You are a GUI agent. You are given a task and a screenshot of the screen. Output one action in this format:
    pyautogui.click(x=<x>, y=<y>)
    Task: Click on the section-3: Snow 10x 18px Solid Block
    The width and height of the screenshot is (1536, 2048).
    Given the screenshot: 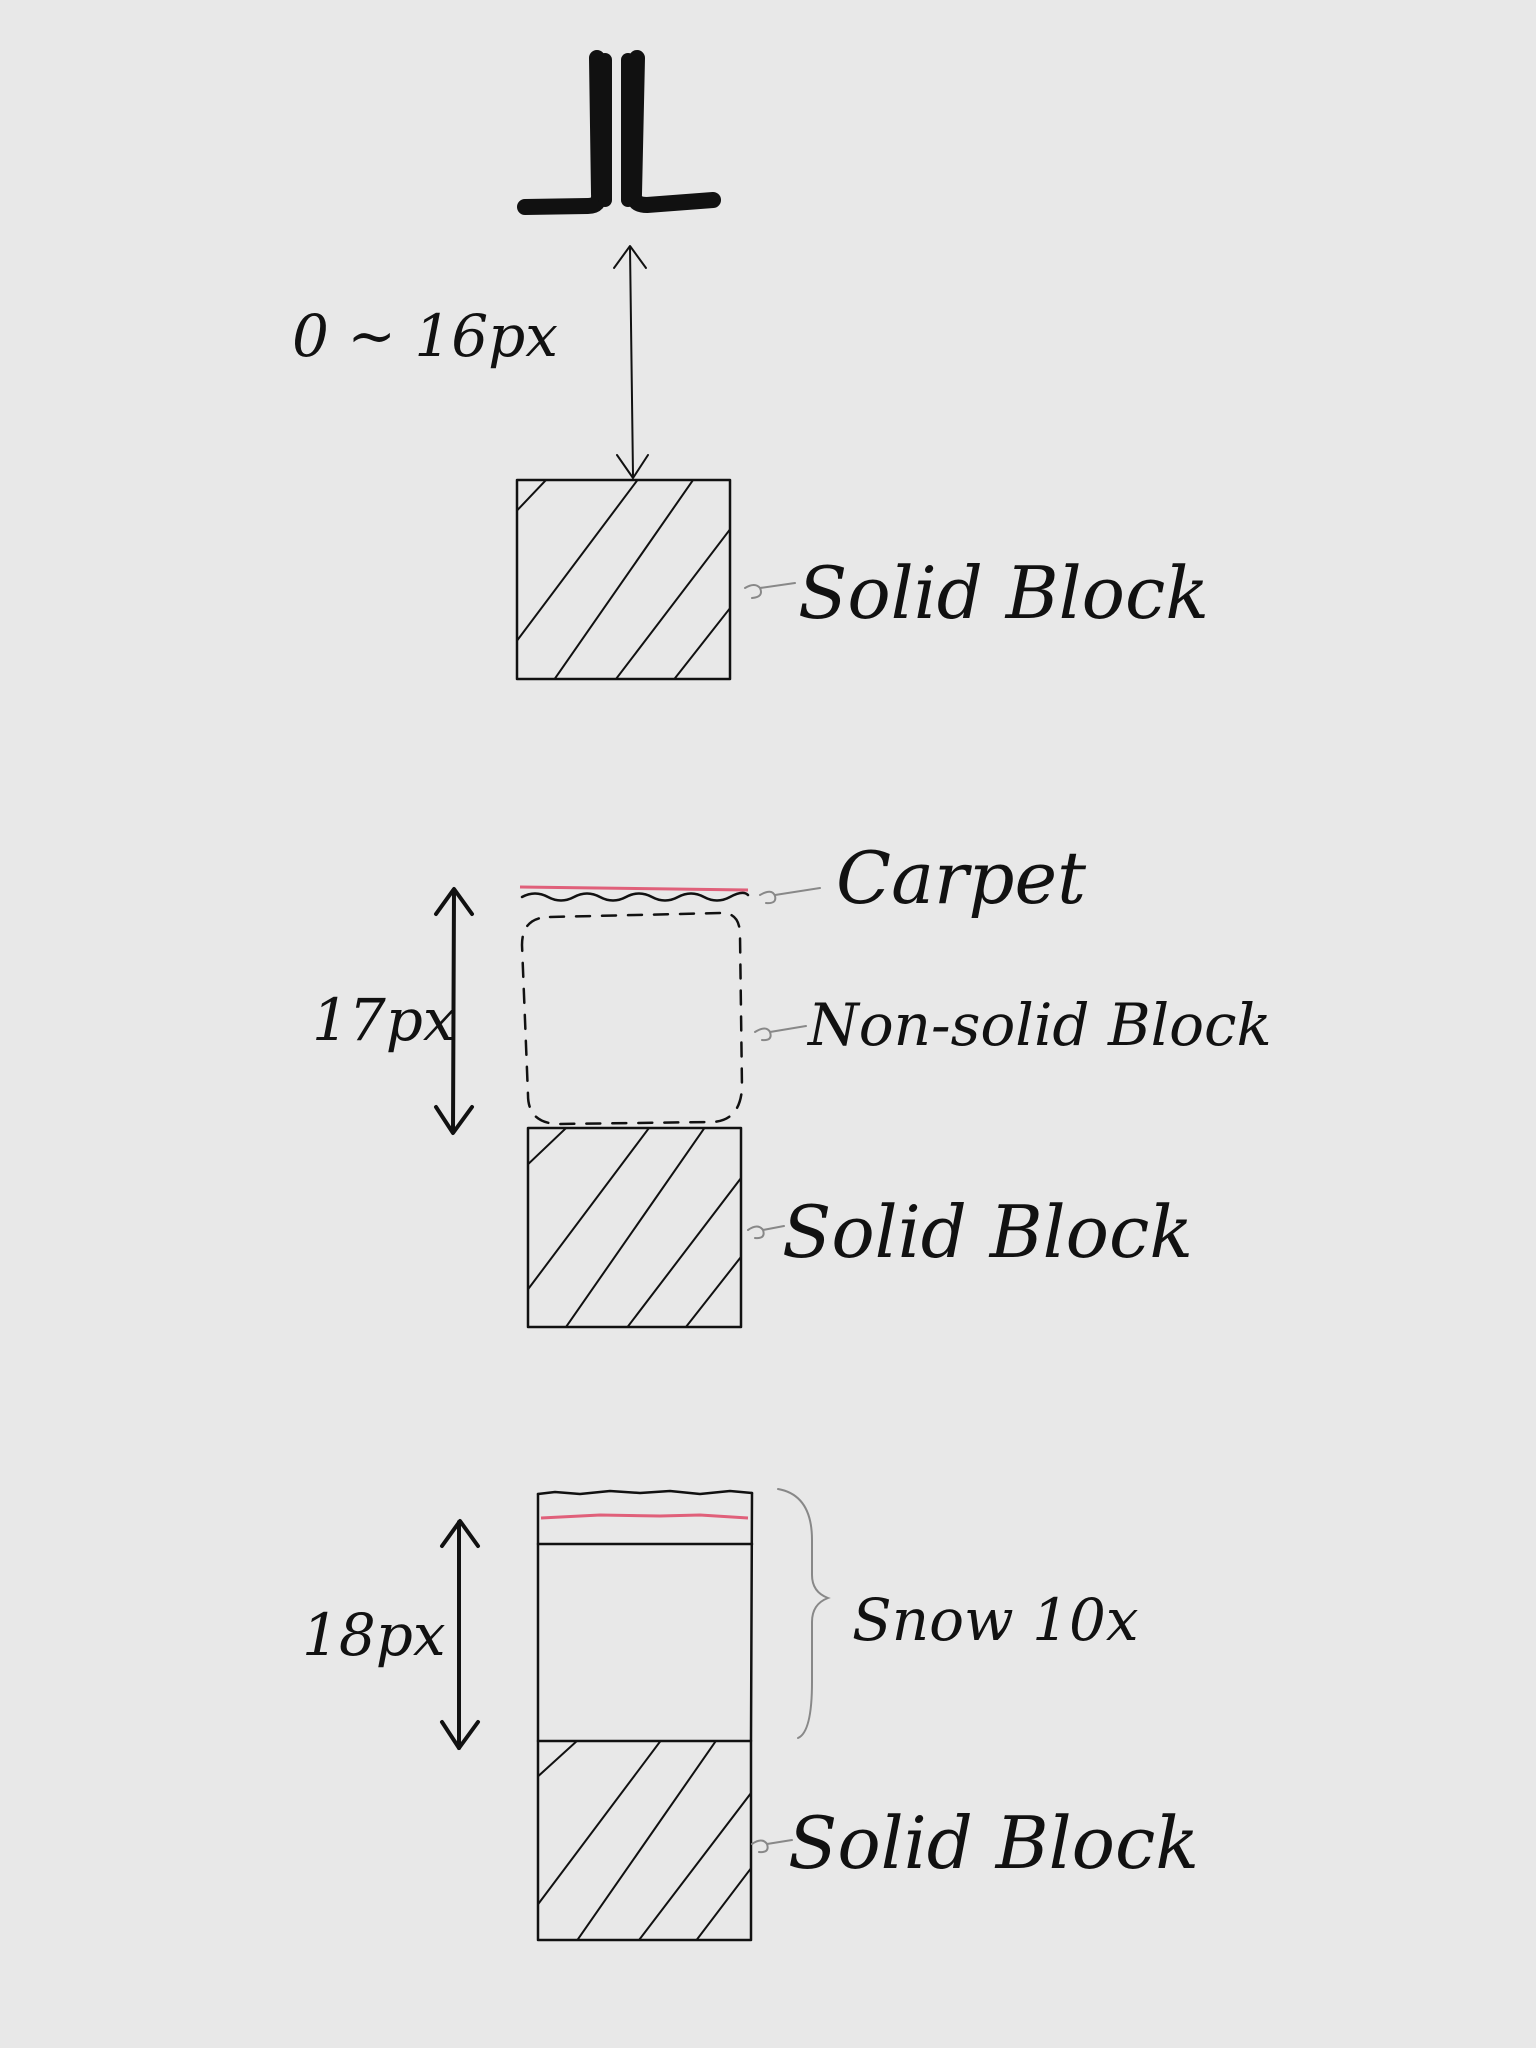 What is the action you would take?
    pyautogui.click(x=750, y=1715)
    